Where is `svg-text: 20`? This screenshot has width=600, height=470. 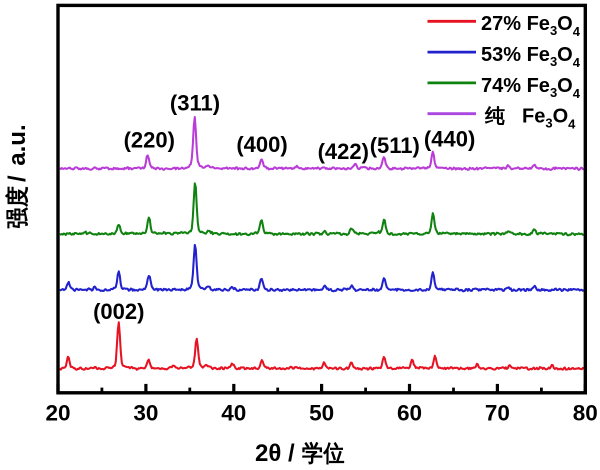 svg-text: 20 is located at coordinates (57, 413).